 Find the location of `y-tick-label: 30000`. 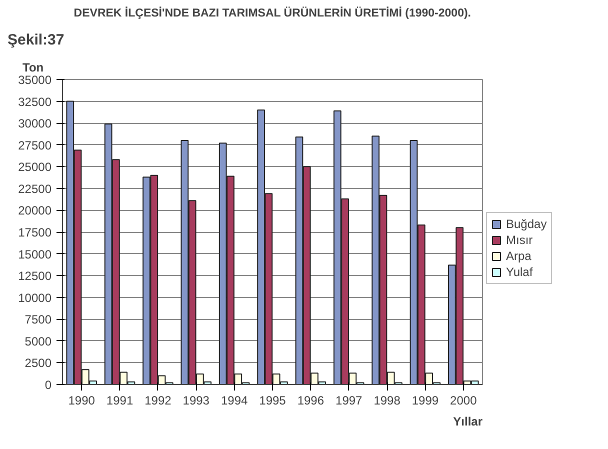

y-tick-label: 30000 is located at coordinates (35, 123).